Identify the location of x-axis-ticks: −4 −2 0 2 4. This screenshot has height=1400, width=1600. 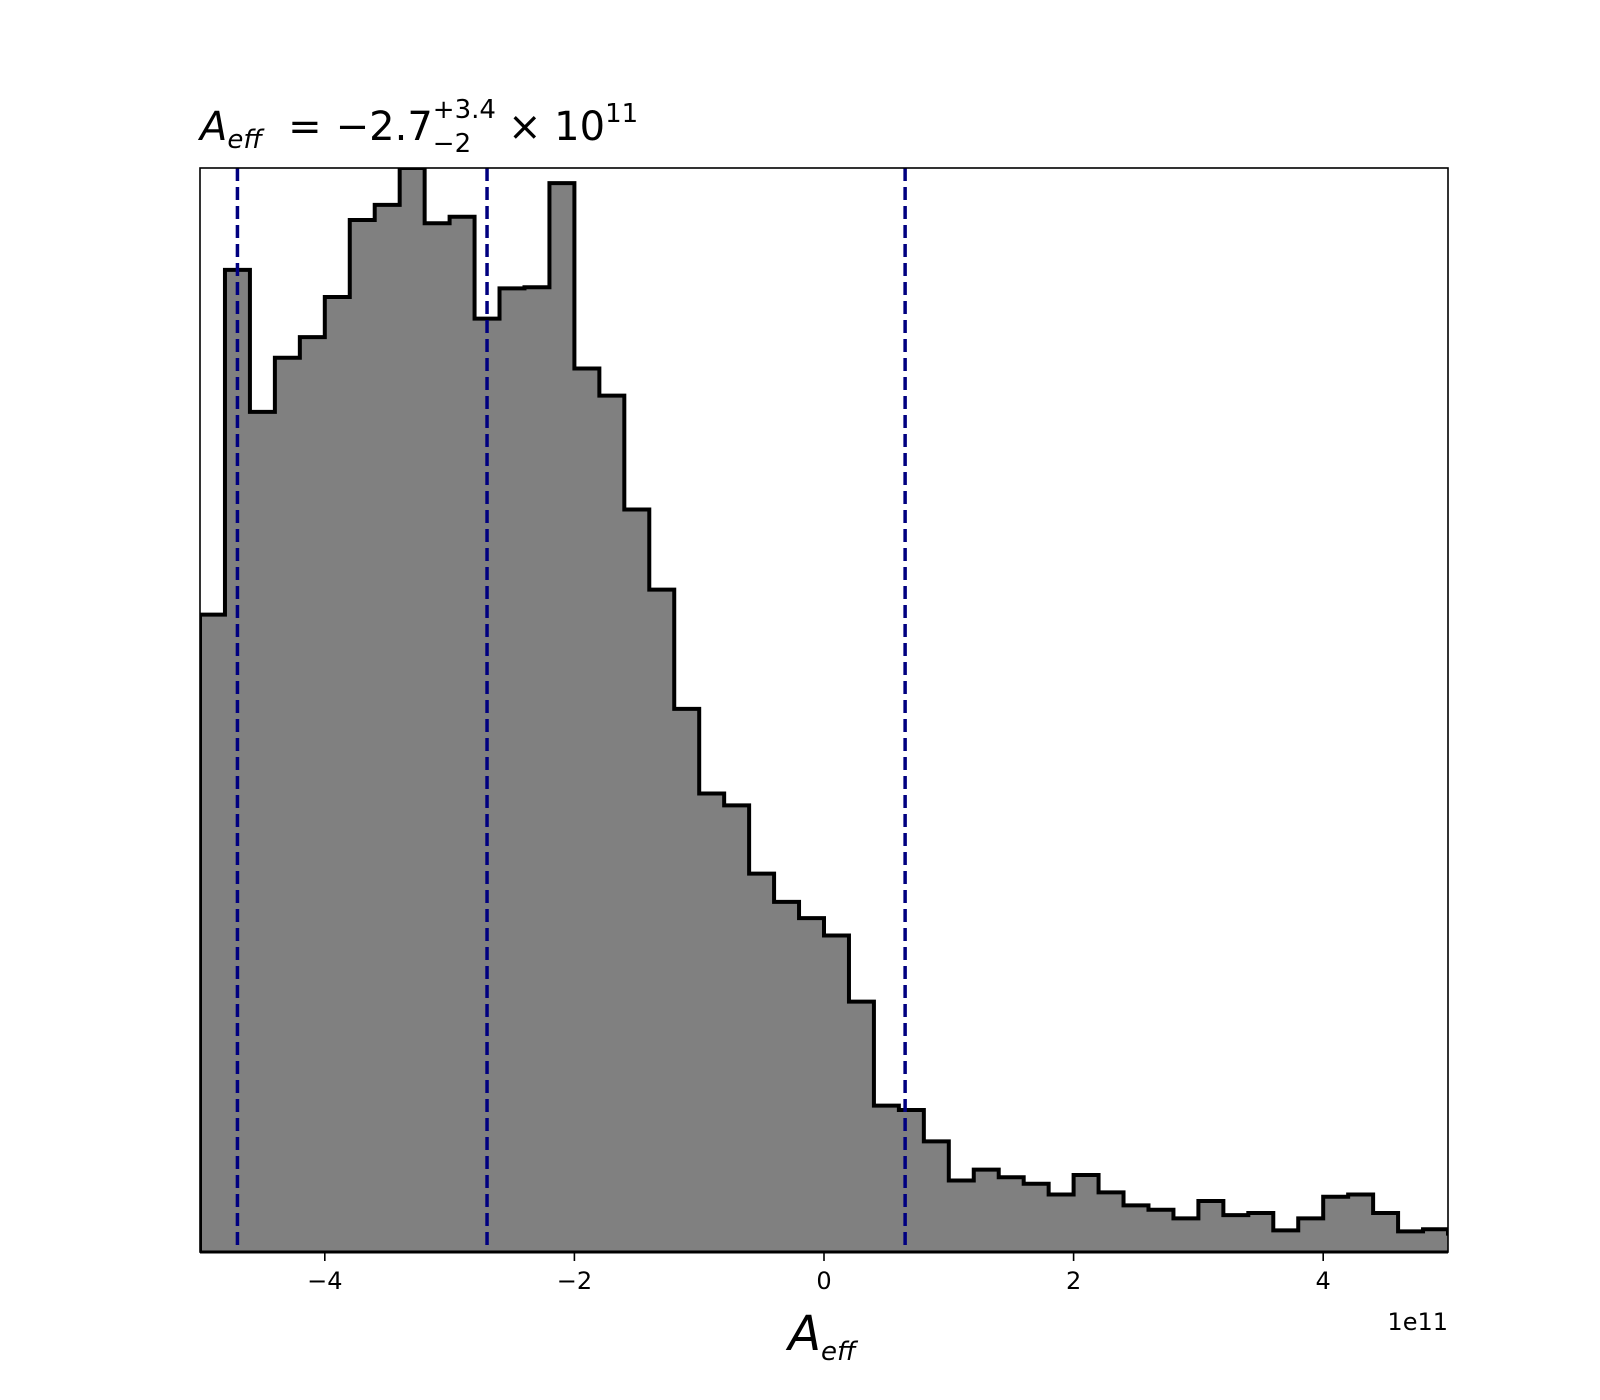
(819, 1273).